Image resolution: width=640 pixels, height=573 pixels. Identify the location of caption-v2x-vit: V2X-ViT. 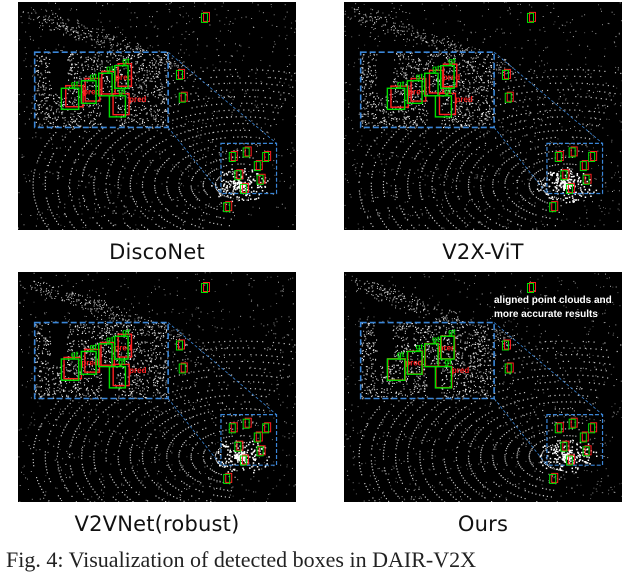
(483, 252).